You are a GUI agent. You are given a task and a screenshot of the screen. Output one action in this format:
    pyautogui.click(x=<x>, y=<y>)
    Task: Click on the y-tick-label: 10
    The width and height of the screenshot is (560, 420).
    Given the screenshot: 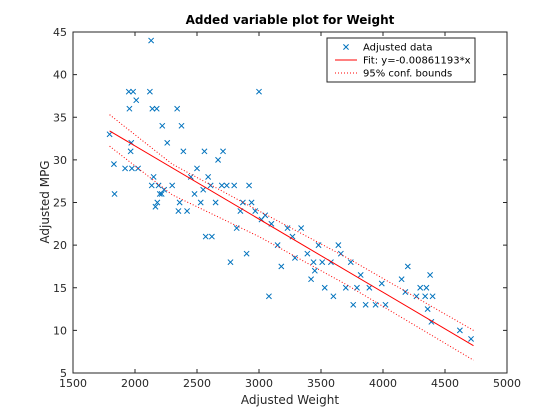 What is the action you would take?
    pyautogui.click(x=60, y=330)
    